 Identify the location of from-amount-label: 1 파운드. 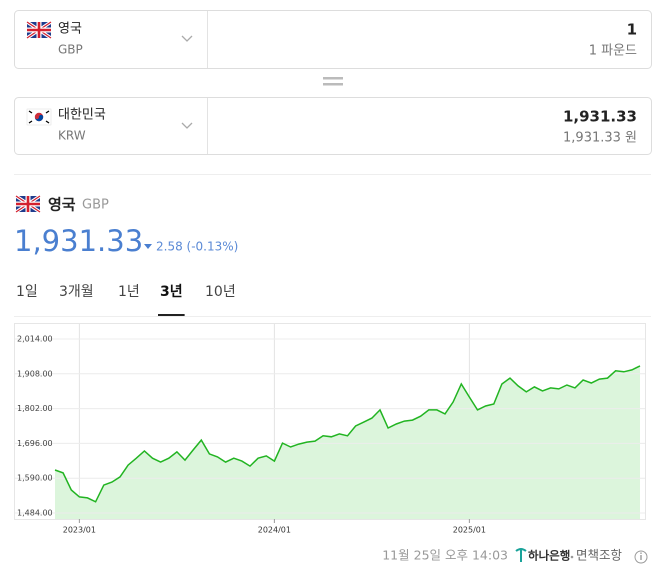
(613, 51).